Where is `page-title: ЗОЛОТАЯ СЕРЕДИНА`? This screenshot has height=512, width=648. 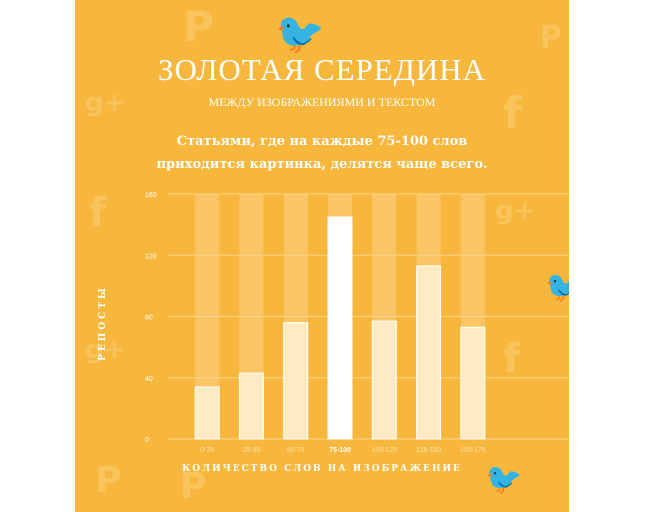 page-title: ЗОЛОТАЯ СЕРЕДИНА is located at coordinates (322, 69).